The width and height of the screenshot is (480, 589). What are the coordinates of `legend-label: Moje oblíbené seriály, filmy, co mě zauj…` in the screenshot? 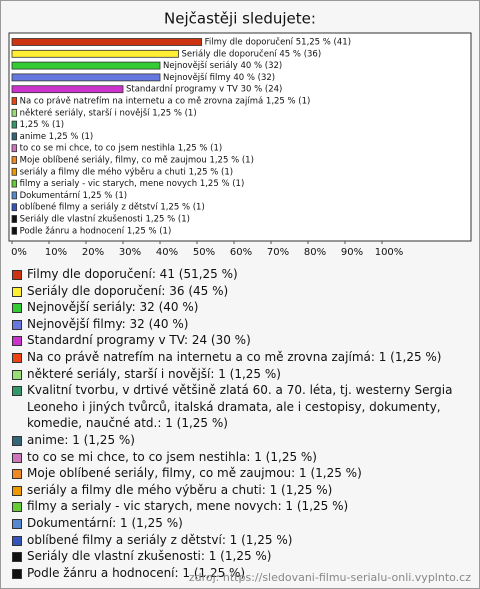 It's located at (194, 473).